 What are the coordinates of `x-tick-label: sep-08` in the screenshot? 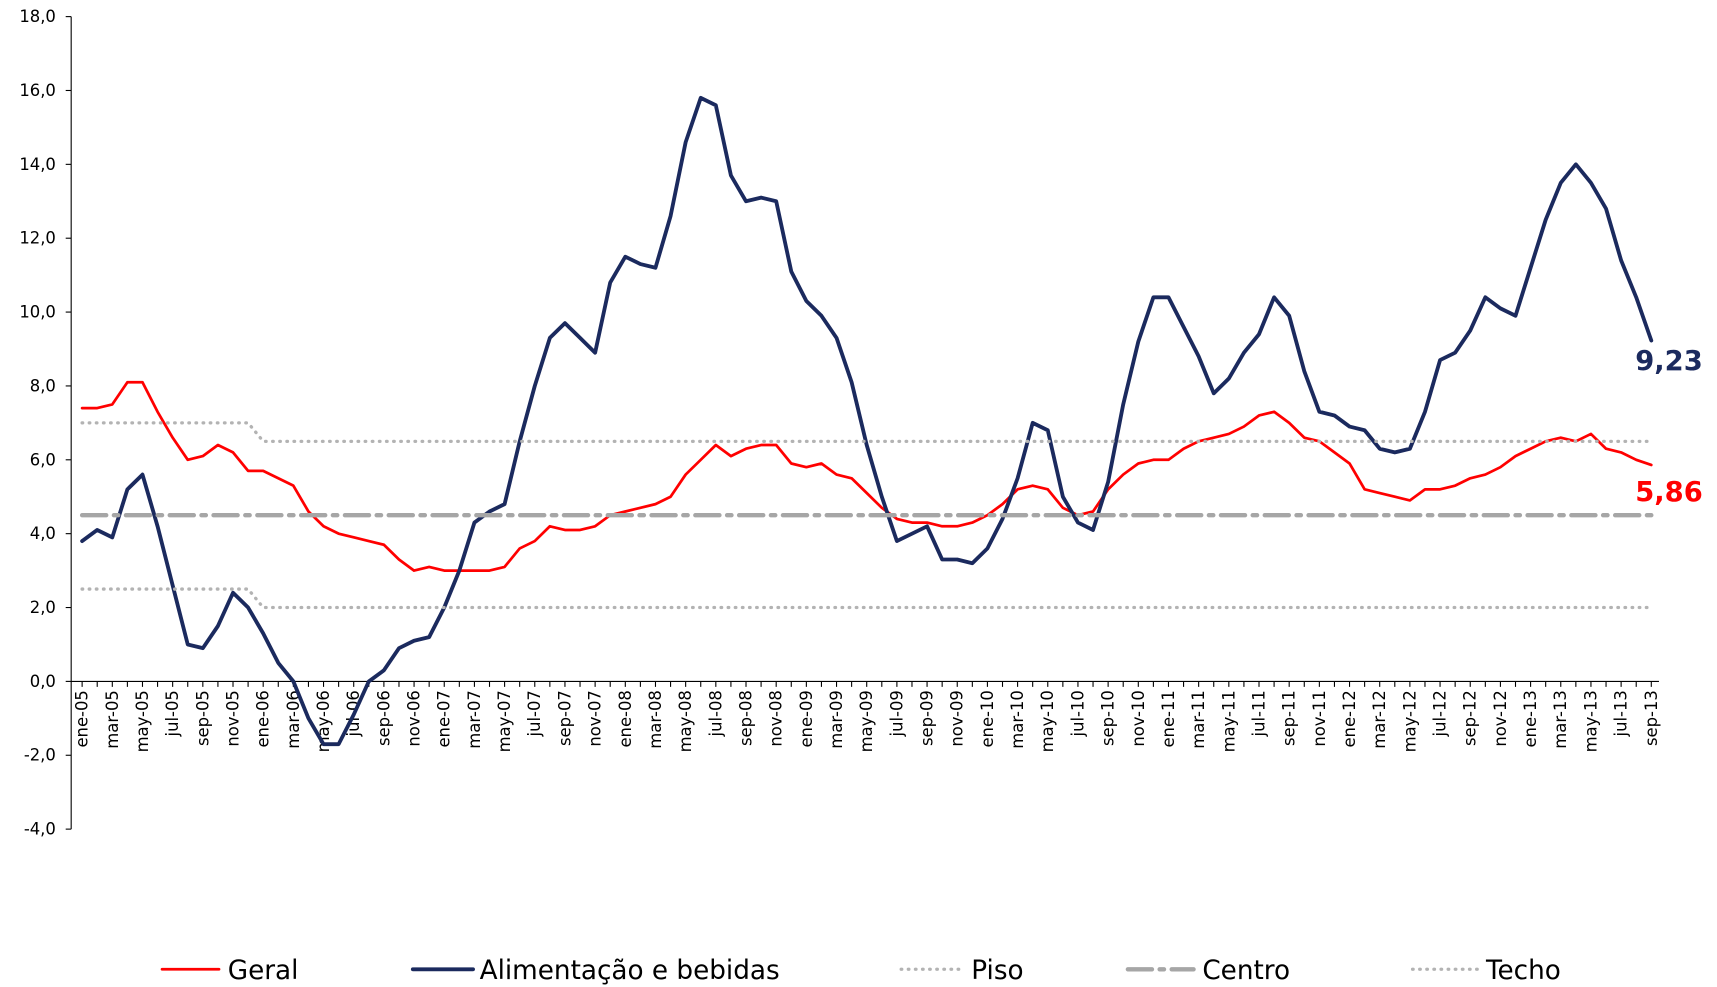 It's located at (745, 718).